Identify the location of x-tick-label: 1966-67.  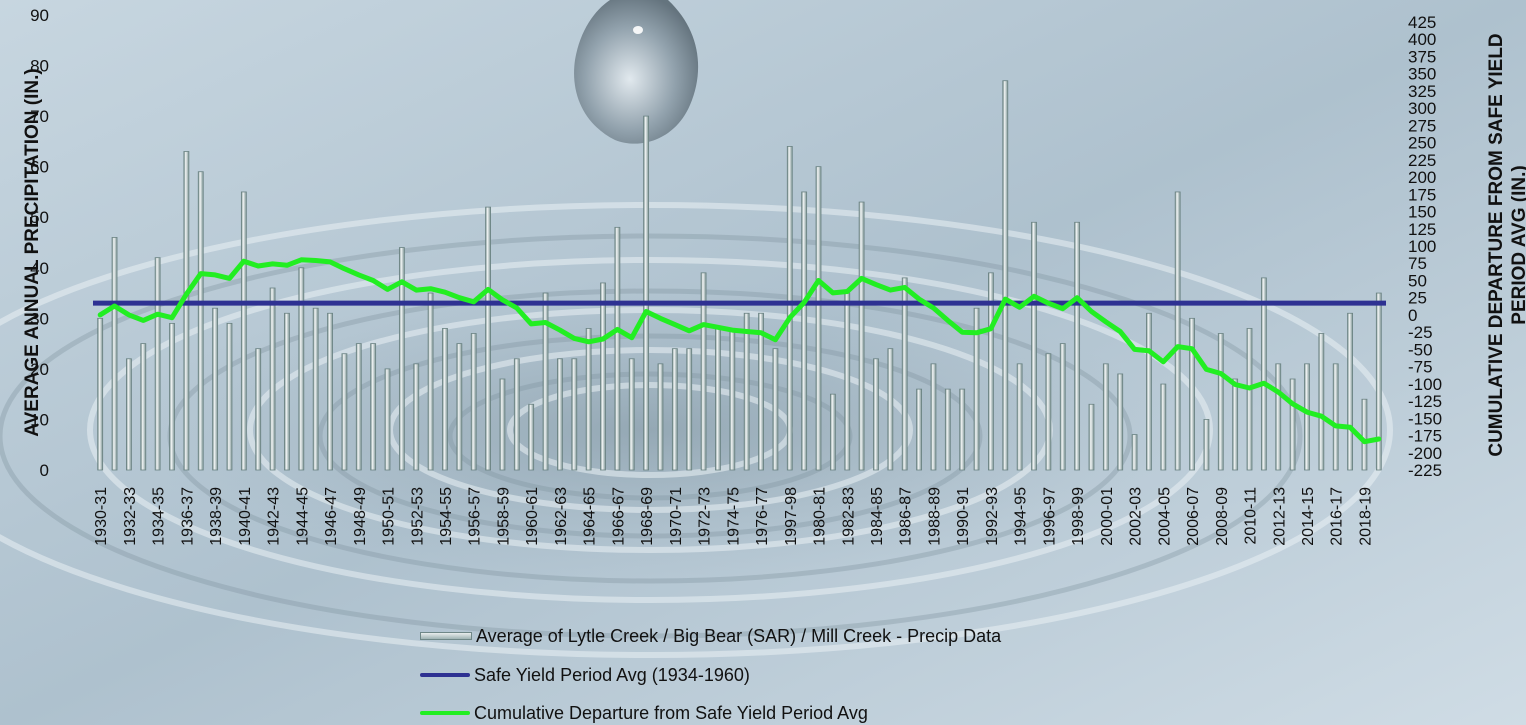
(618, 516).